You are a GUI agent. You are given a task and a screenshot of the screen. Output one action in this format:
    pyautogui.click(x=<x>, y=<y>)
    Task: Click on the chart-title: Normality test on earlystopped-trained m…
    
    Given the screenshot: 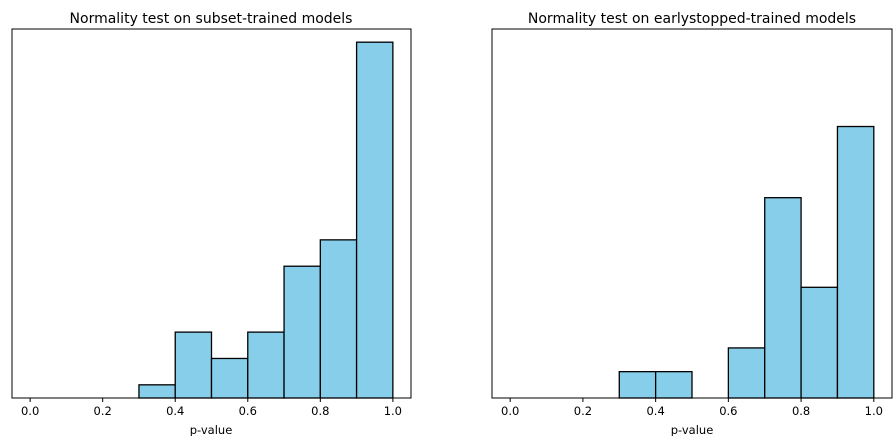 What is the action you would take?
    pyautogui.click(x=692, y=19)
    